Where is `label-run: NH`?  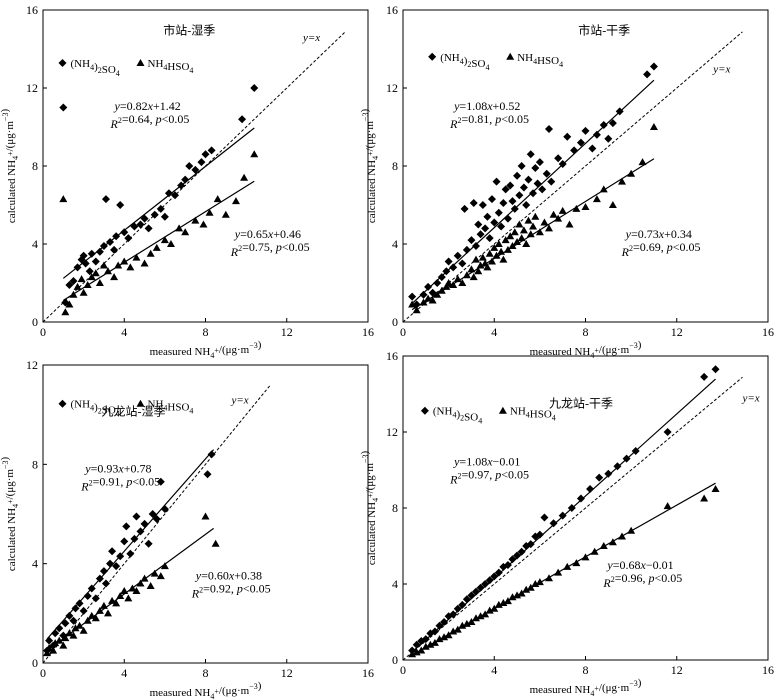
label-run: NH is located at coordinates (525, 58).